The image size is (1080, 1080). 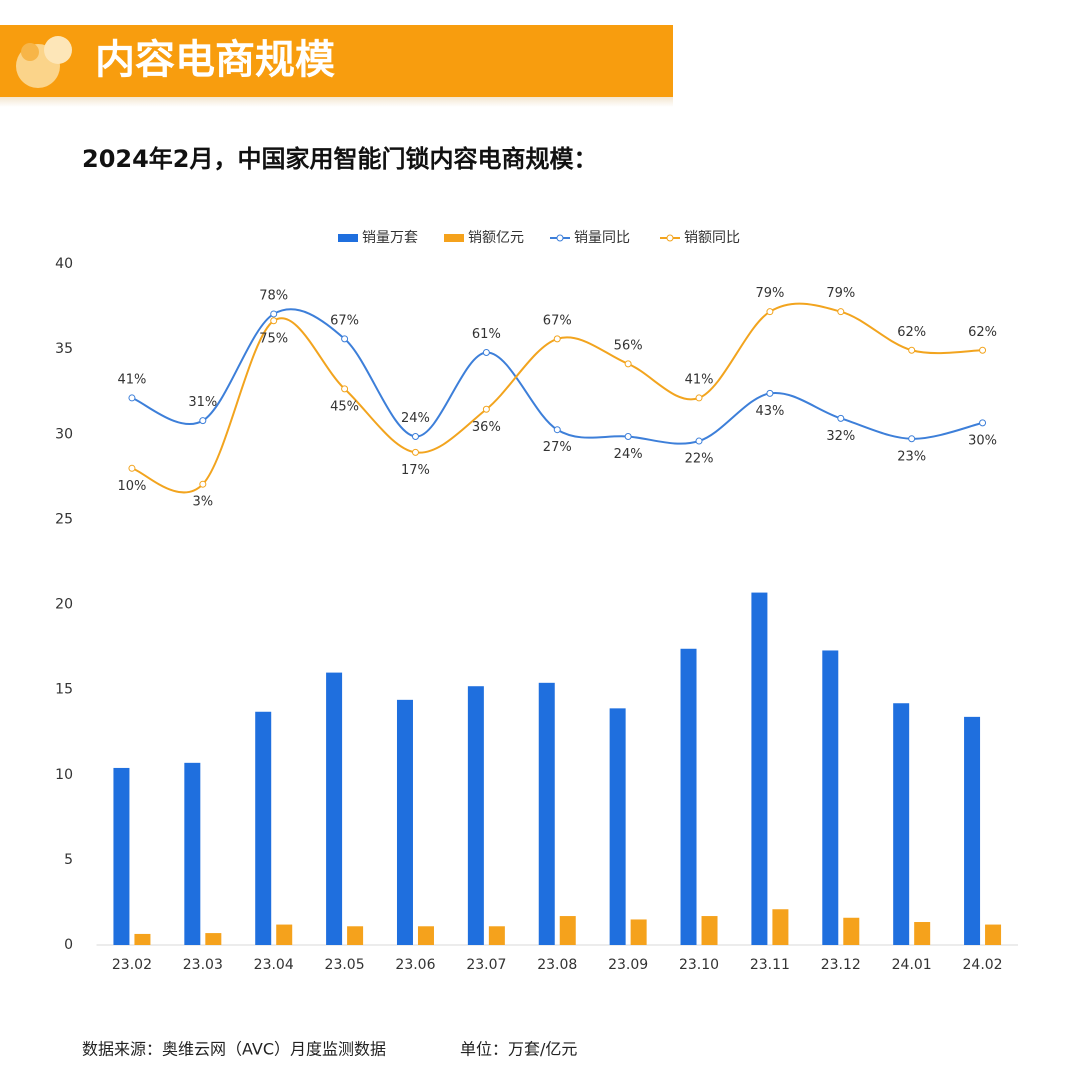 What do you see at coordinates (215, 60) in the screenshot?
I see `header-title: 内容电商规模` at bounding box center [215, 60].